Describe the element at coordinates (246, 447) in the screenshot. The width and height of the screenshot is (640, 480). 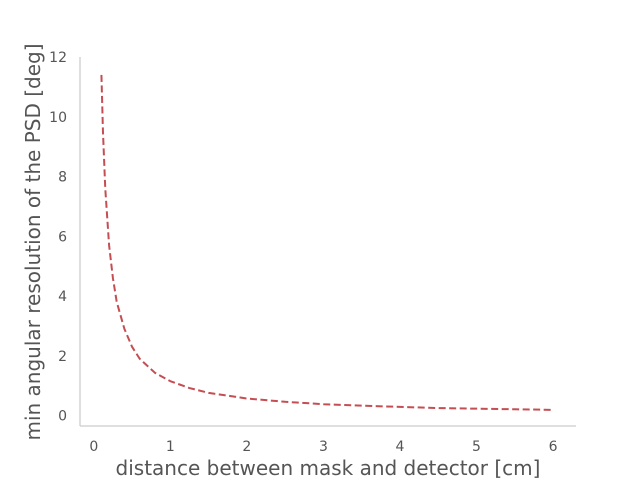
I see `x-tick-label: 2` at that location.